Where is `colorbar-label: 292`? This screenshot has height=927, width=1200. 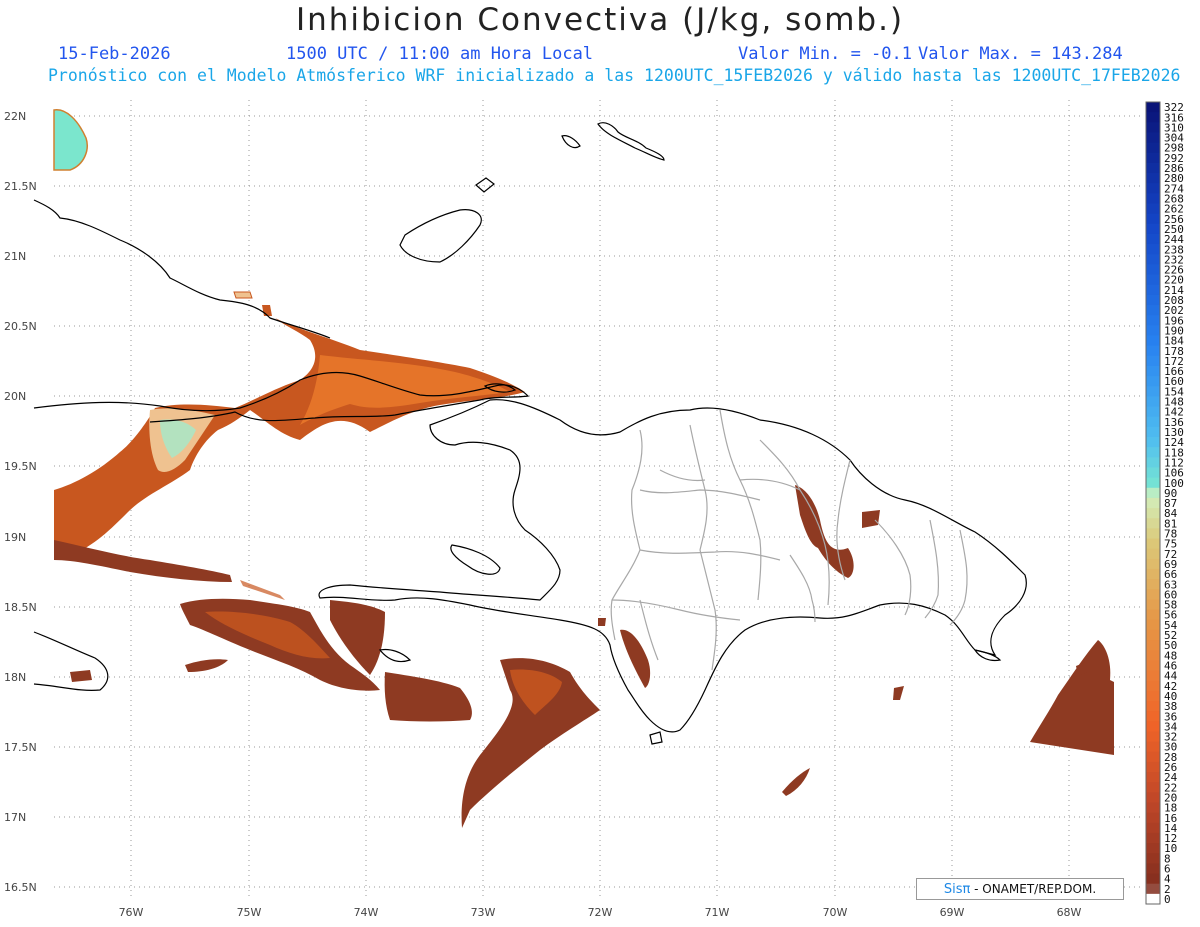
colorbar-label: 292 is located at coordinates (1174, 158).